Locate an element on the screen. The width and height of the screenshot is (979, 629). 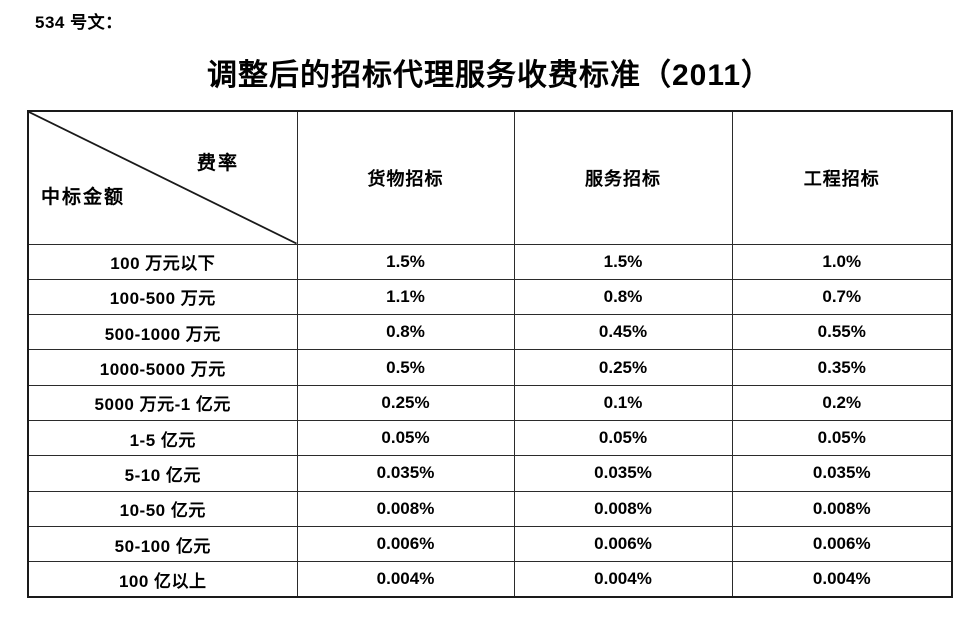
rate-value-cell: 0.55% is located at coordinates (842, 332).